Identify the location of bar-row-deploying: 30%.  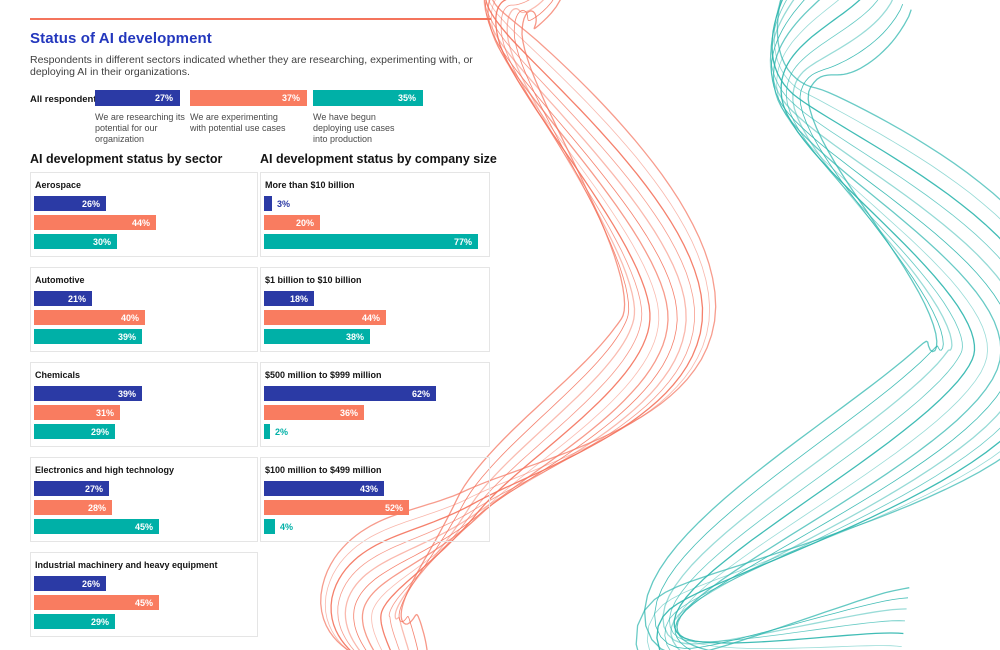
(144, 241).